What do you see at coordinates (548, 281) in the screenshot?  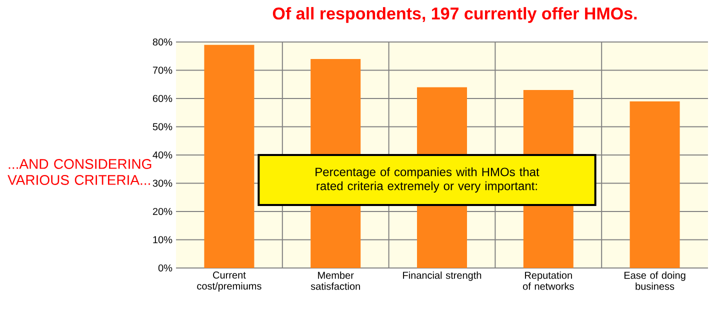 I see `x-tick-label: Reputation of networks` at bounding box center [548, 281].